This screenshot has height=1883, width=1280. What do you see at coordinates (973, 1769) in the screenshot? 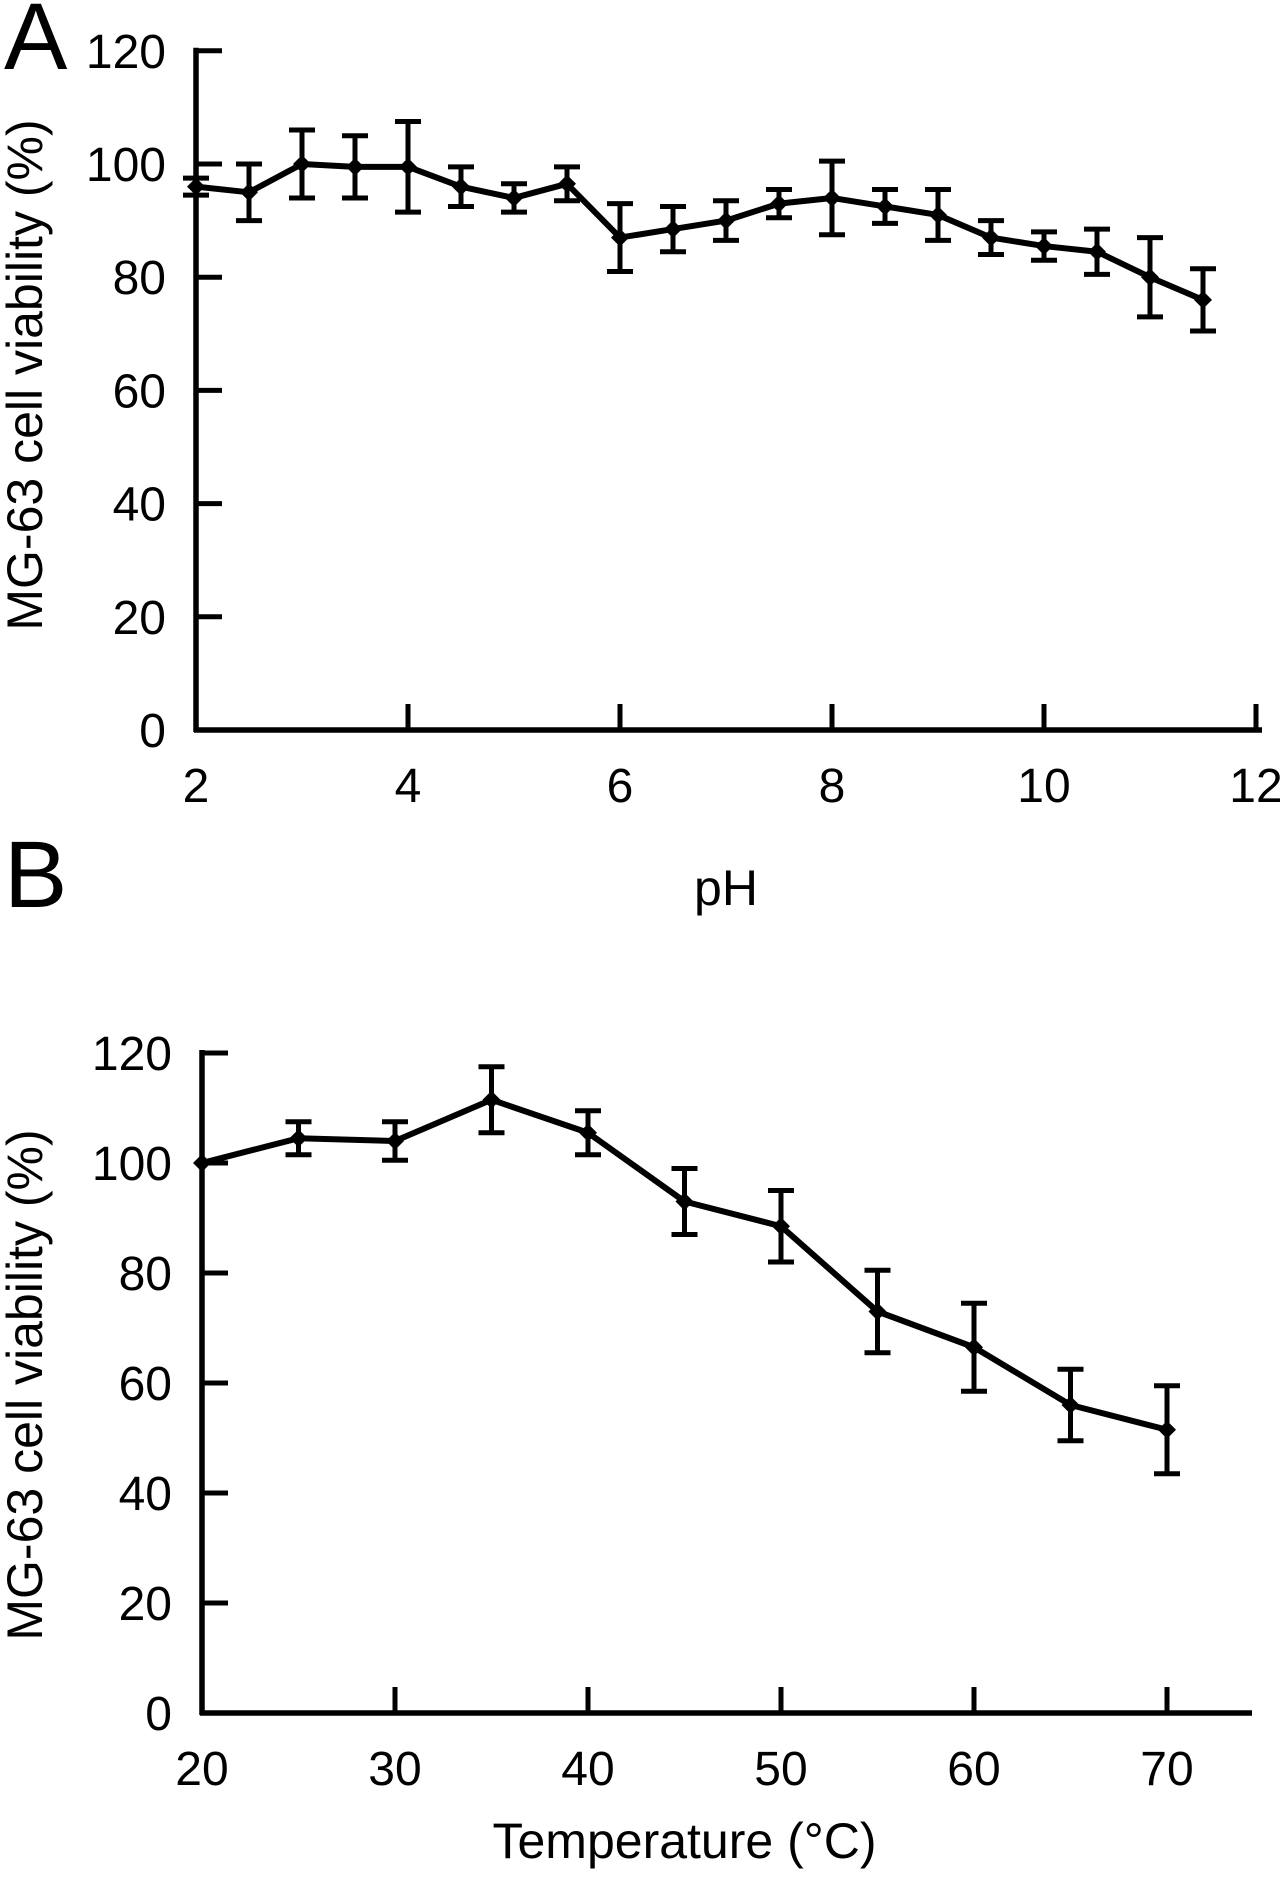
I see `x-tick-label: 60` at bounding box center [973, 1769].